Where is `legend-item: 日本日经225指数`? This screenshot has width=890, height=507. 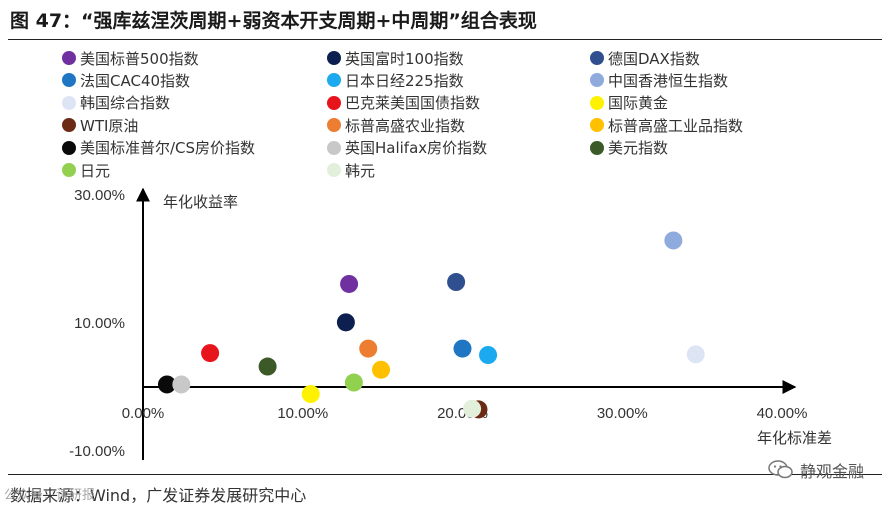
legend-item: 日本日经225指数 is located at coordinates (395, 80).